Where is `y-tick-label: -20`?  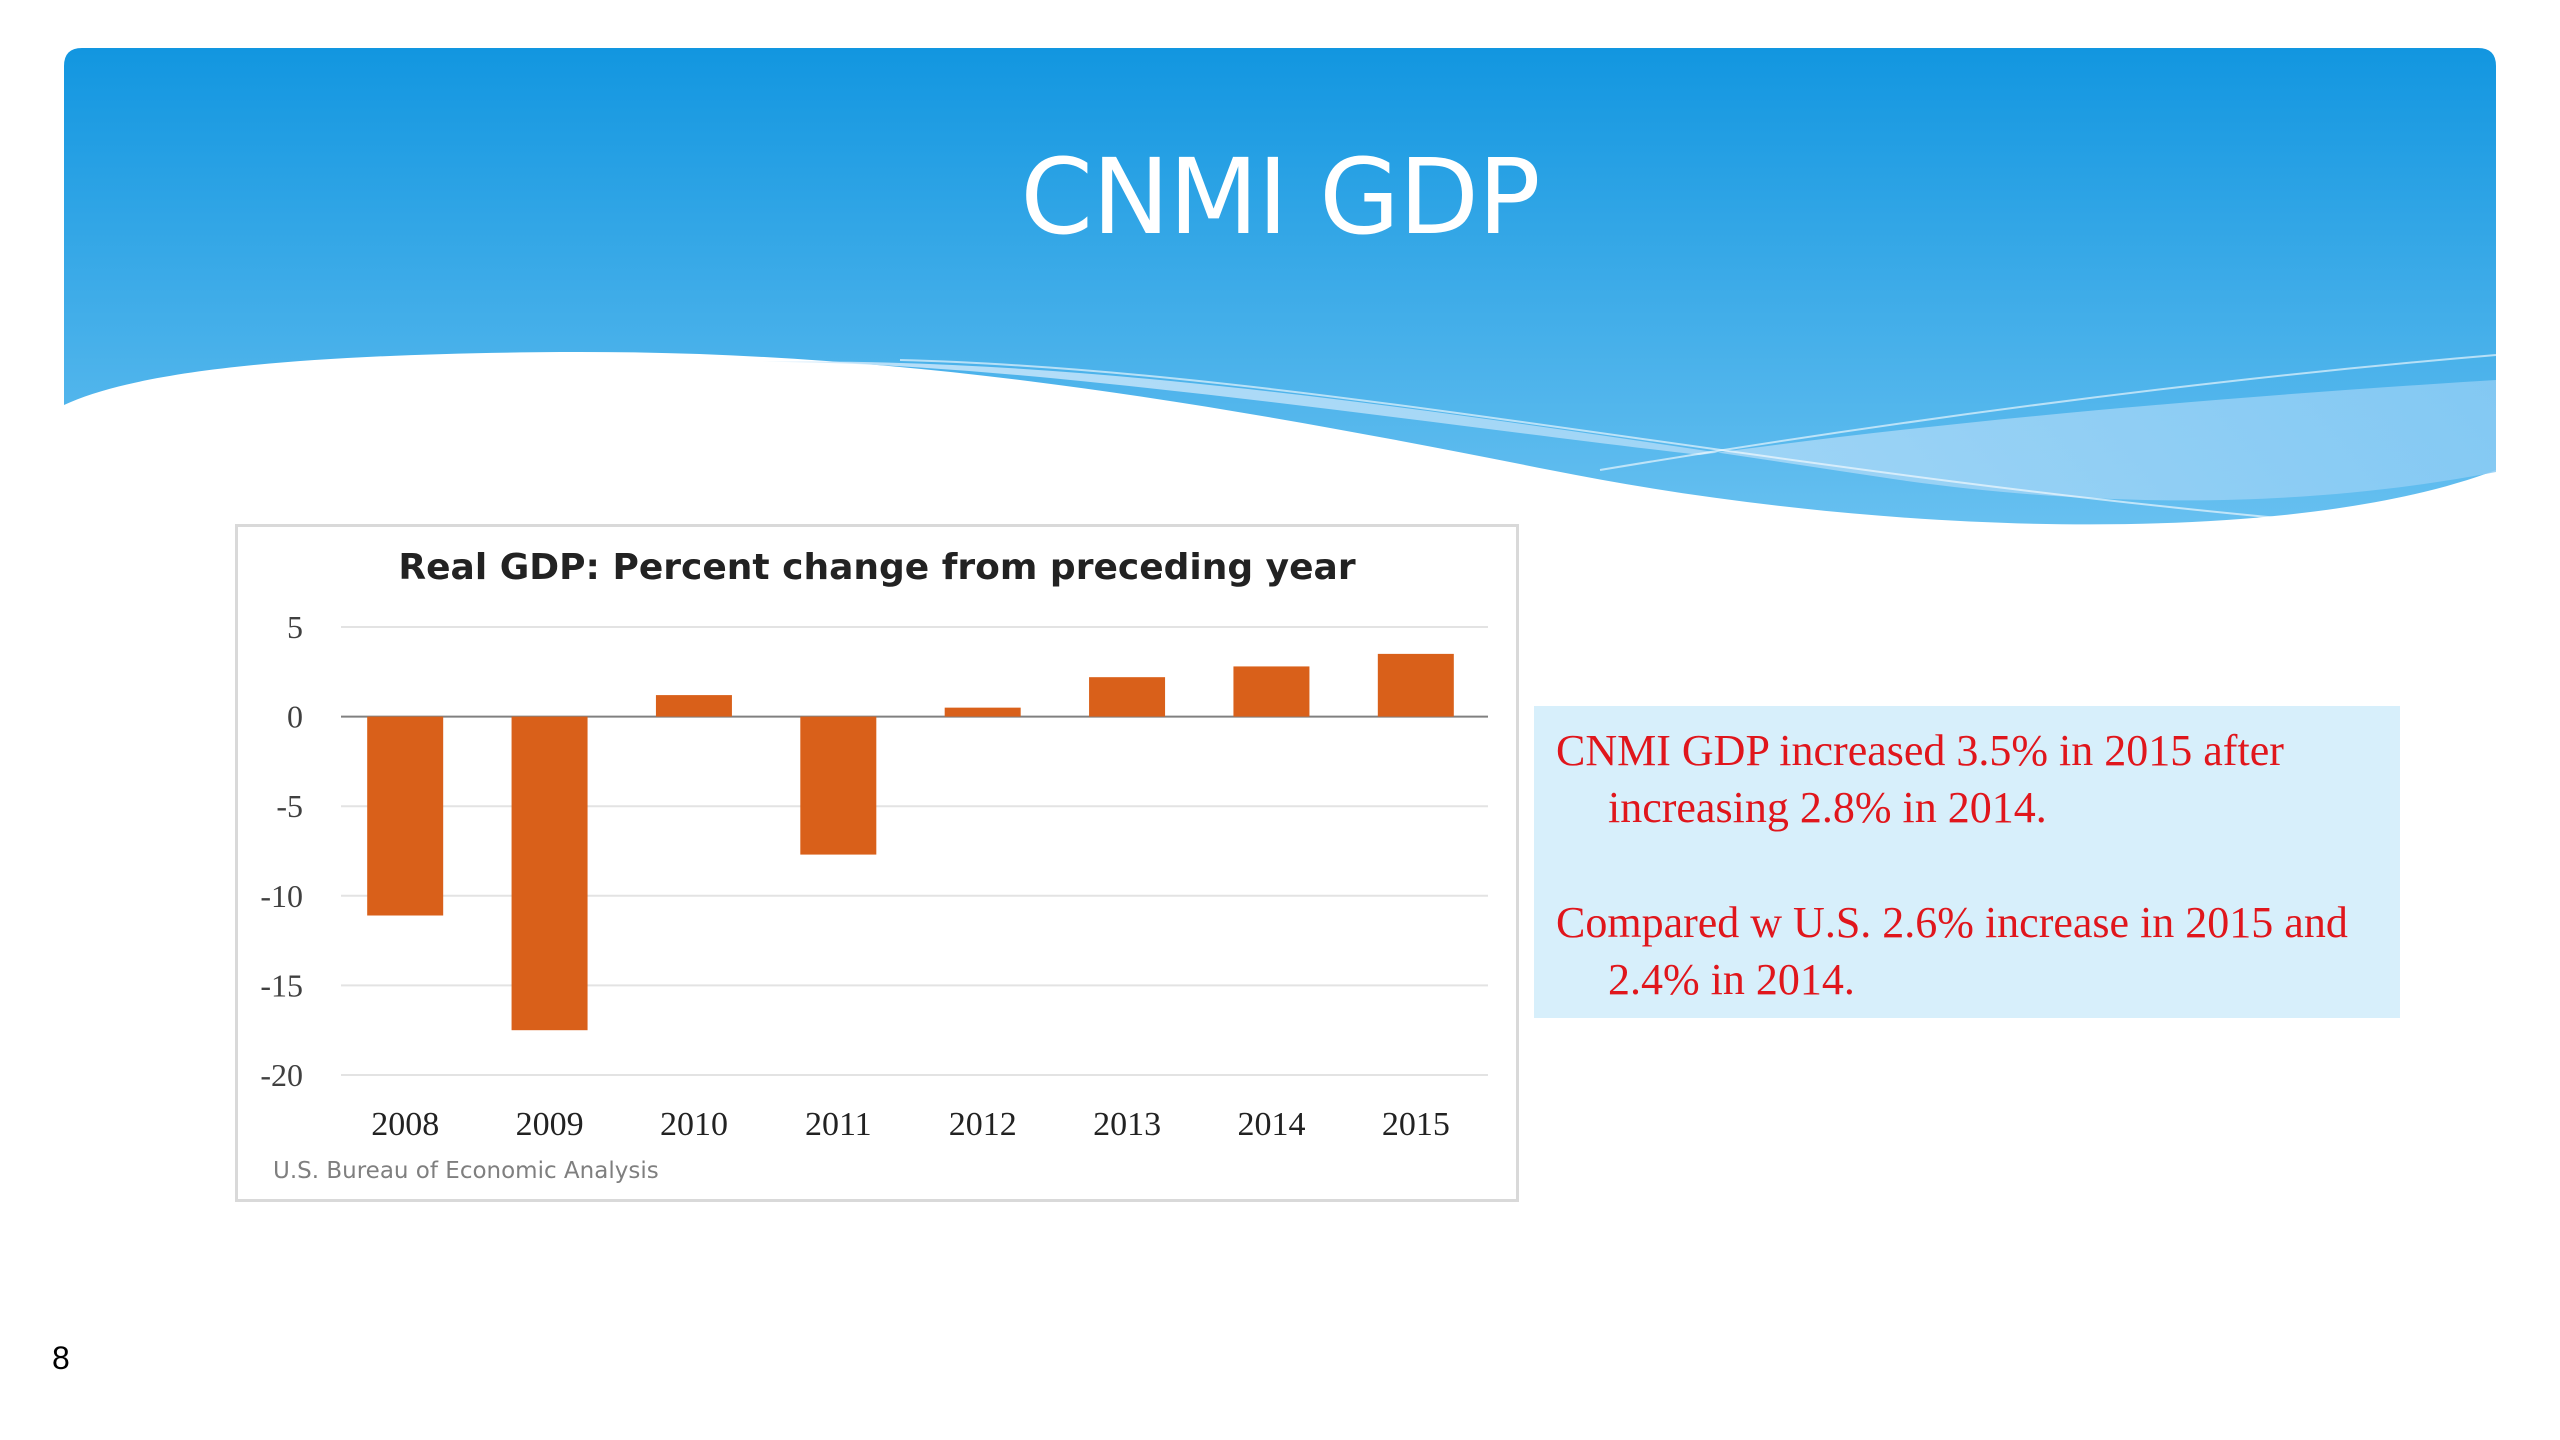 y-tick-label: -20 is located at coordinates (281, 1075).